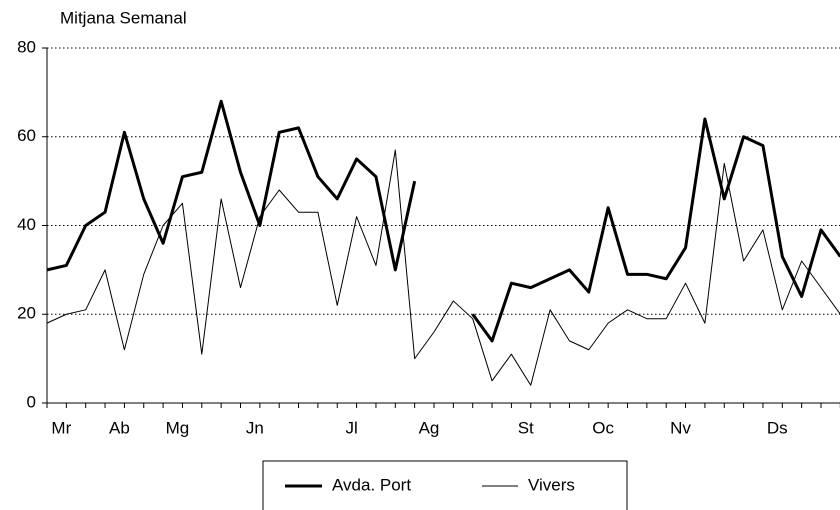  Describe the element at coordinates (526, 427) in the screenshot. I see `x-tick-label: St` at that location.